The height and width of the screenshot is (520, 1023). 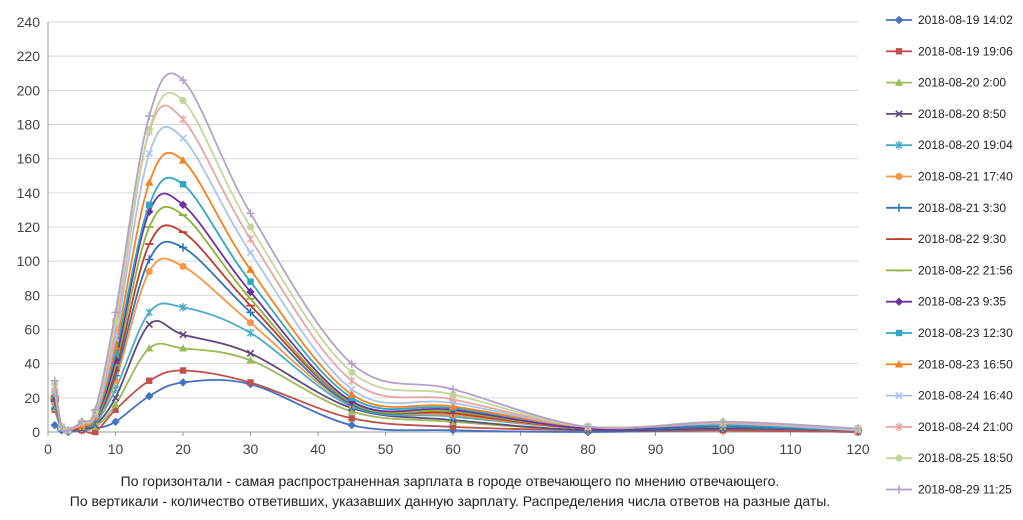 What do you see at coordinates (29, 90) in the screenshot?
I see `y-tick-label: 200` at bounding box center [29, 90].